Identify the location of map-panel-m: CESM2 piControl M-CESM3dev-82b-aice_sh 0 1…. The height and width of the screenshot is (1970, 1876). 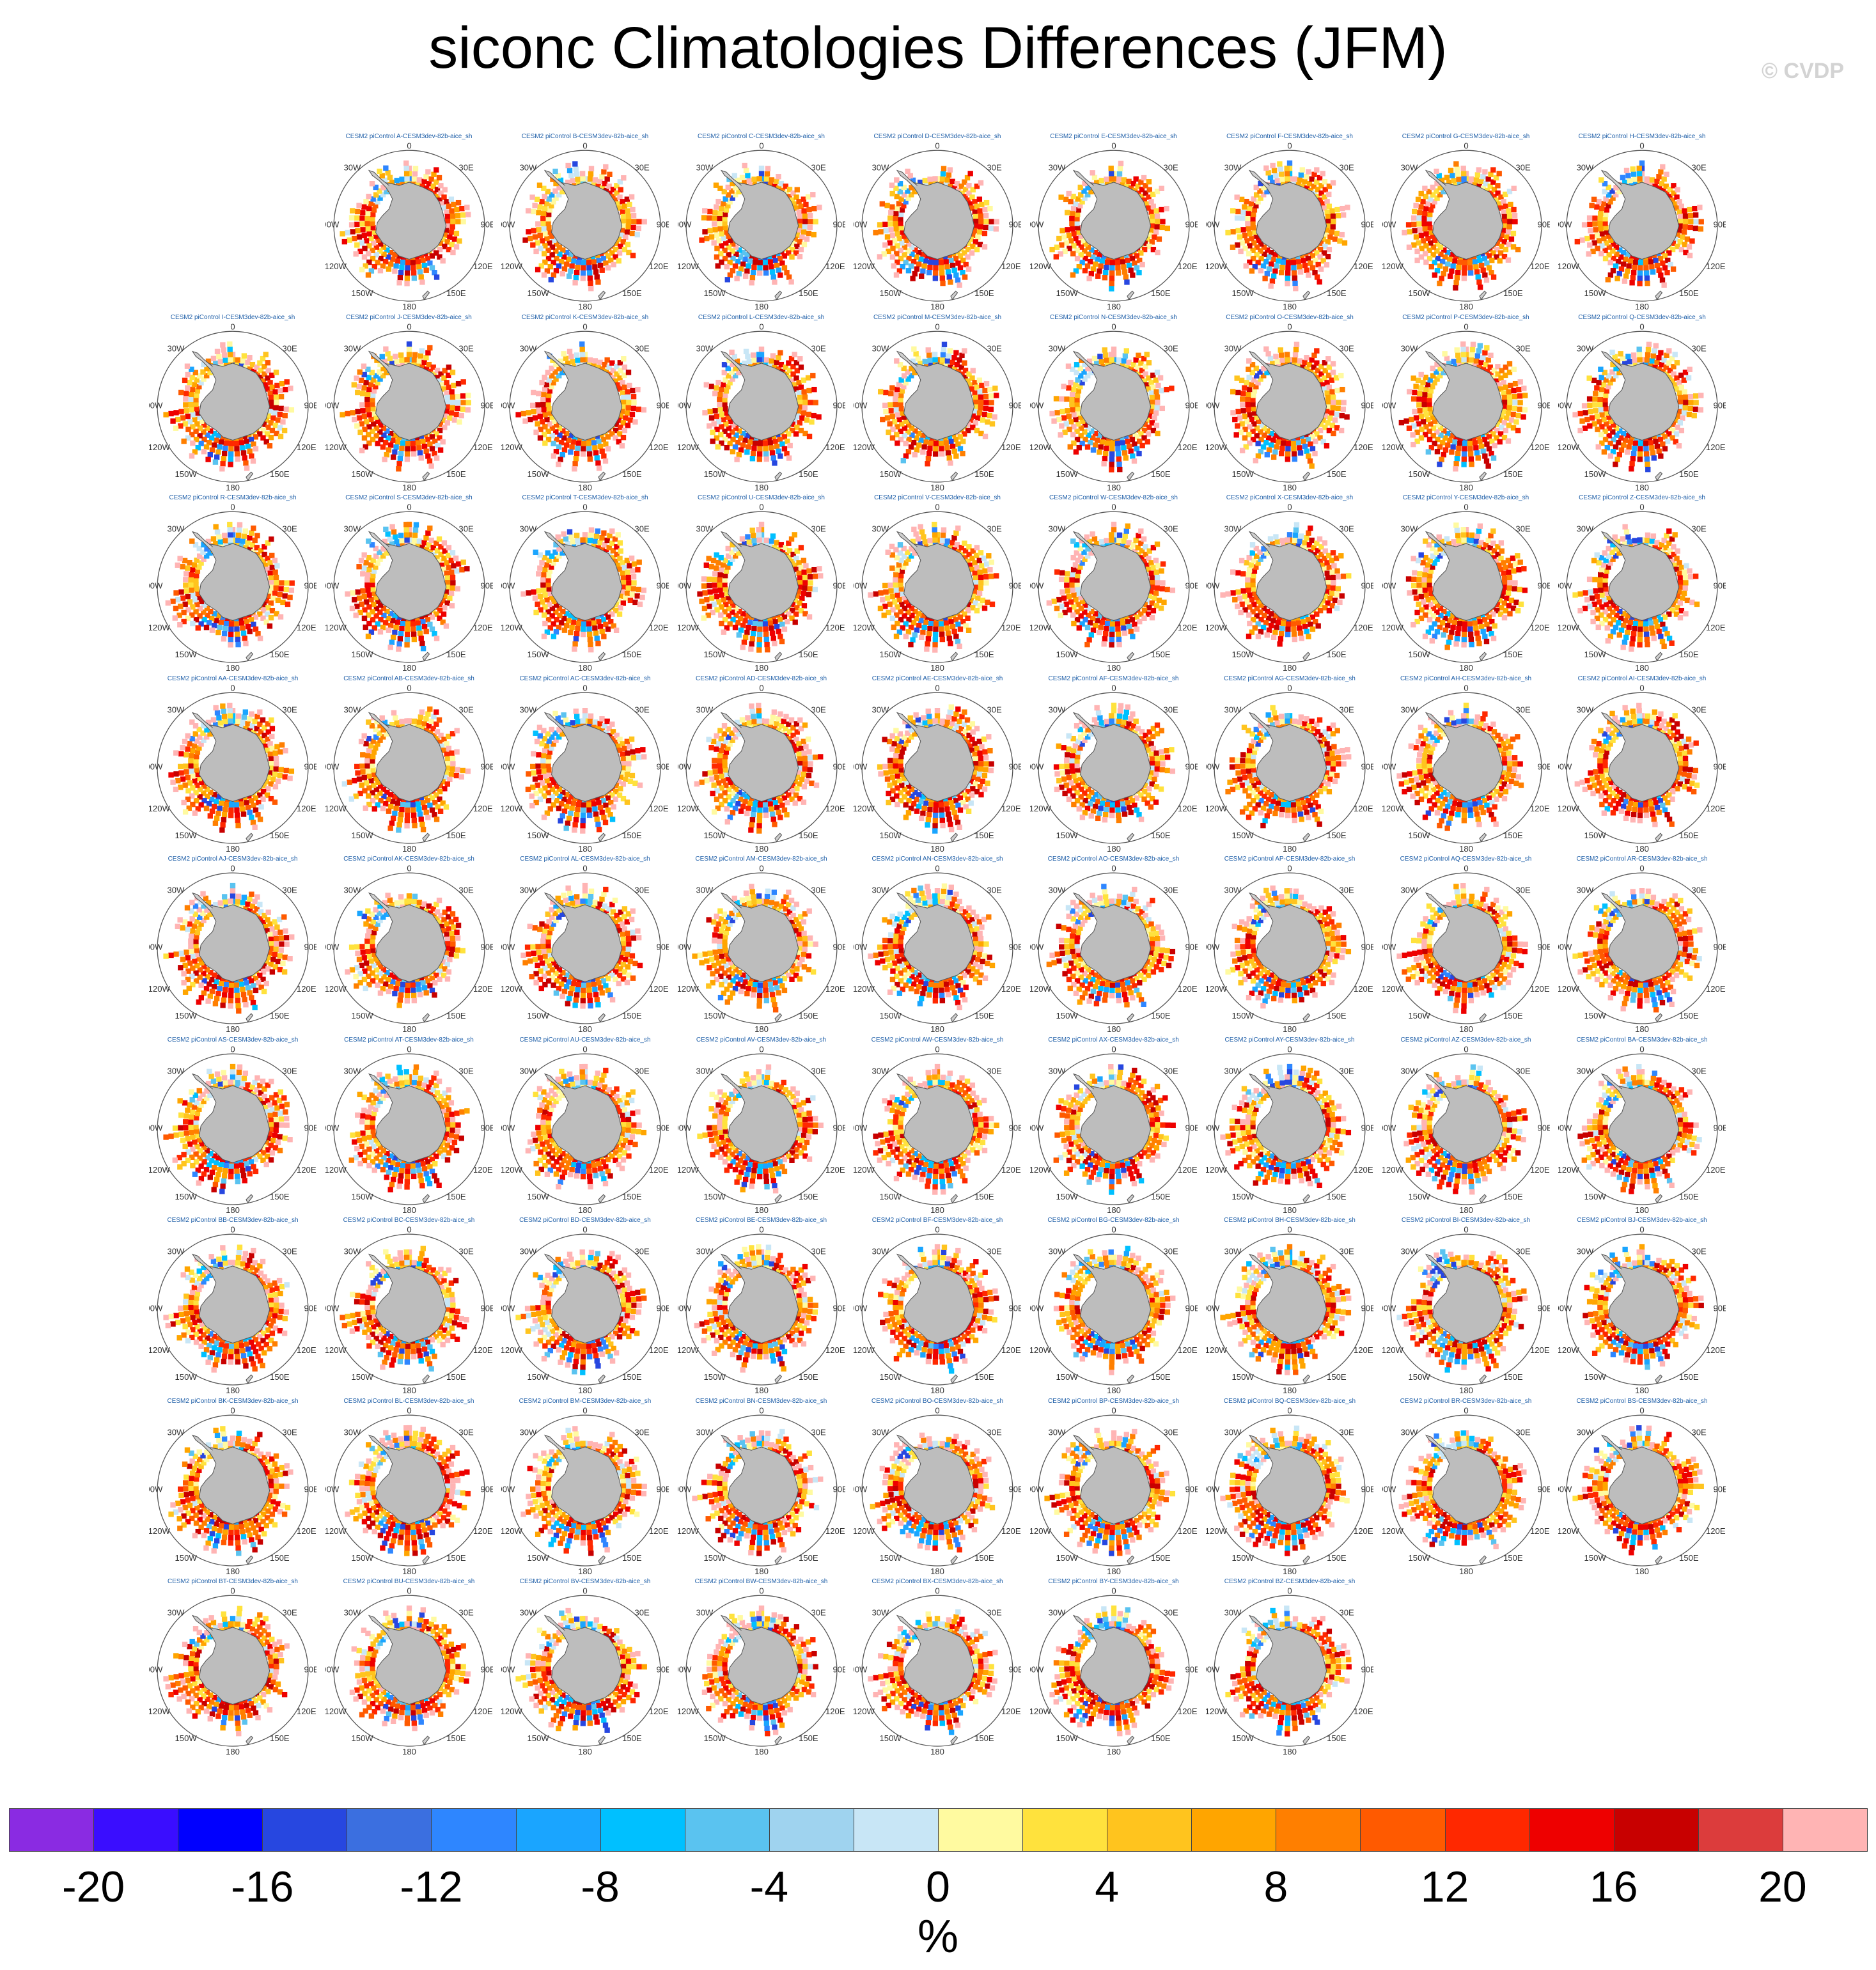
(938, 407).